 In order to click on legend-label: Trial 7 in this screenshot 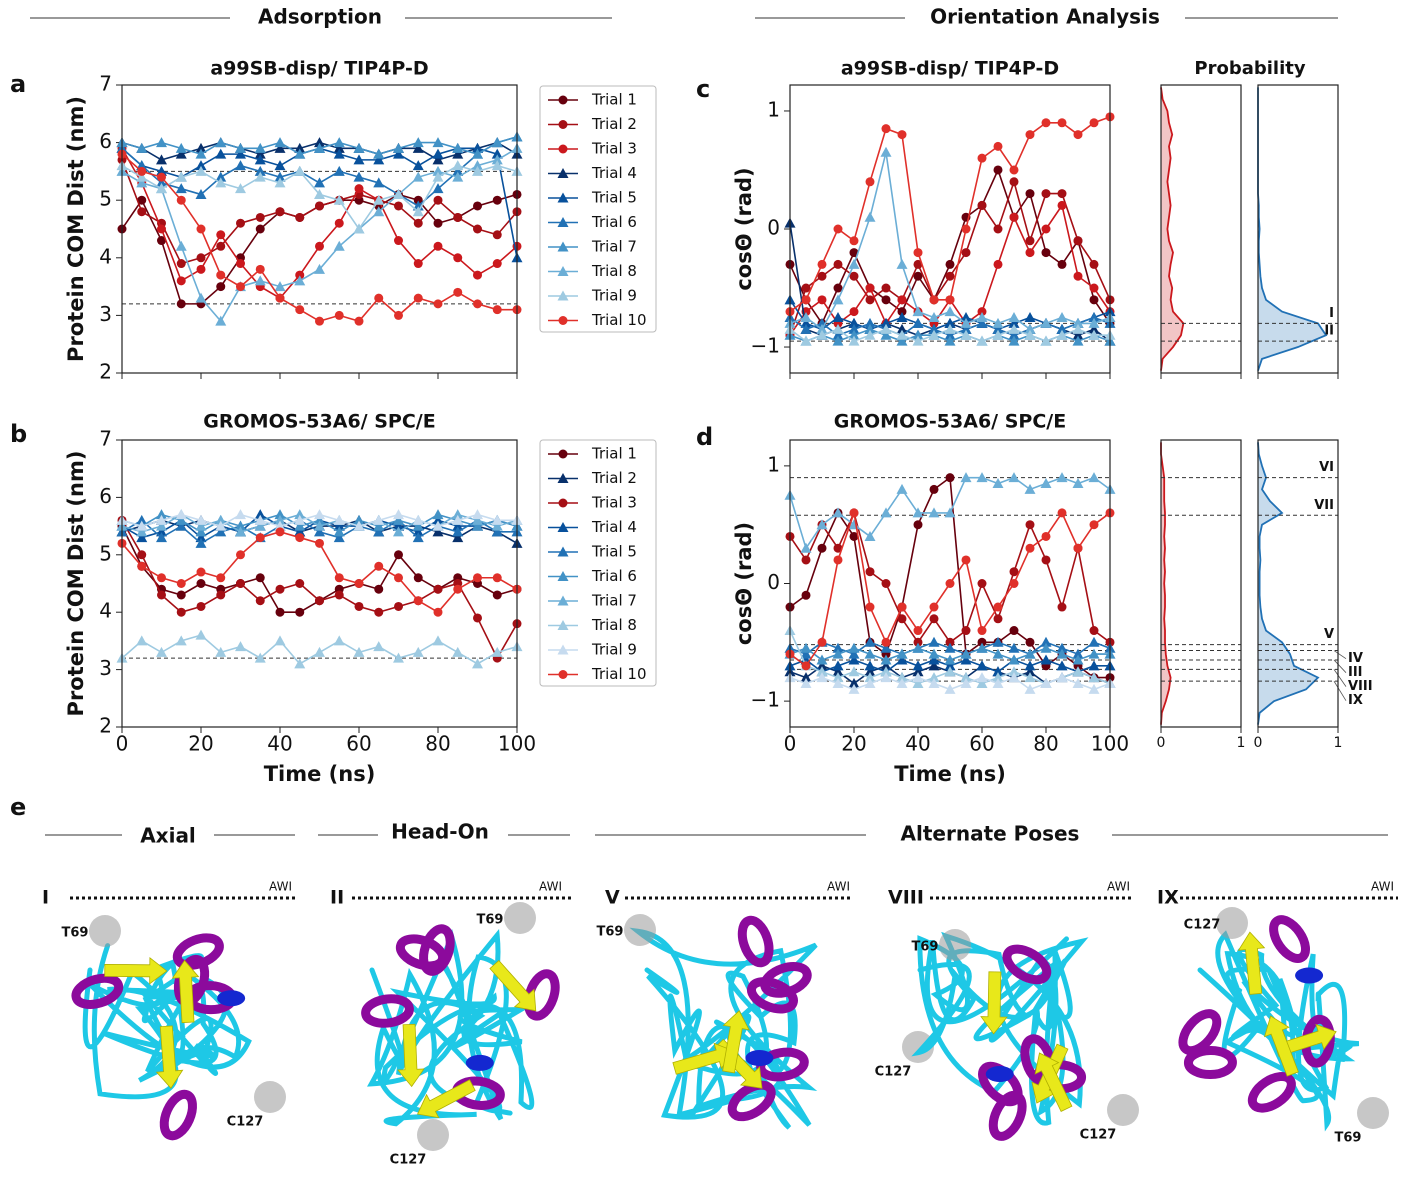, I will do `click(614, 601)`.